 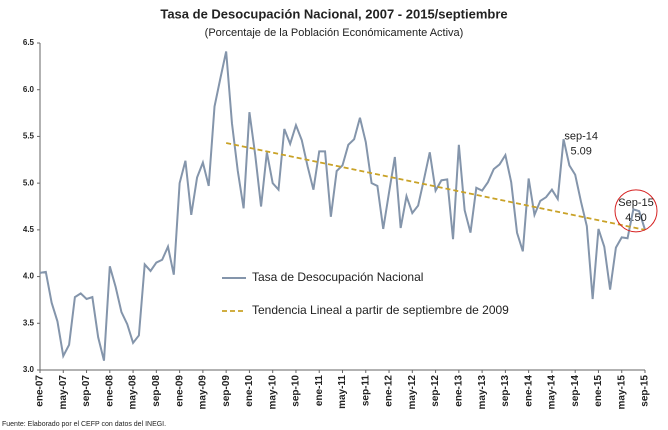 What do you see at coordinates (29, 42) in the screenshot?
I see `y-tick-label: 6.5` at bounding box center [29, 42].